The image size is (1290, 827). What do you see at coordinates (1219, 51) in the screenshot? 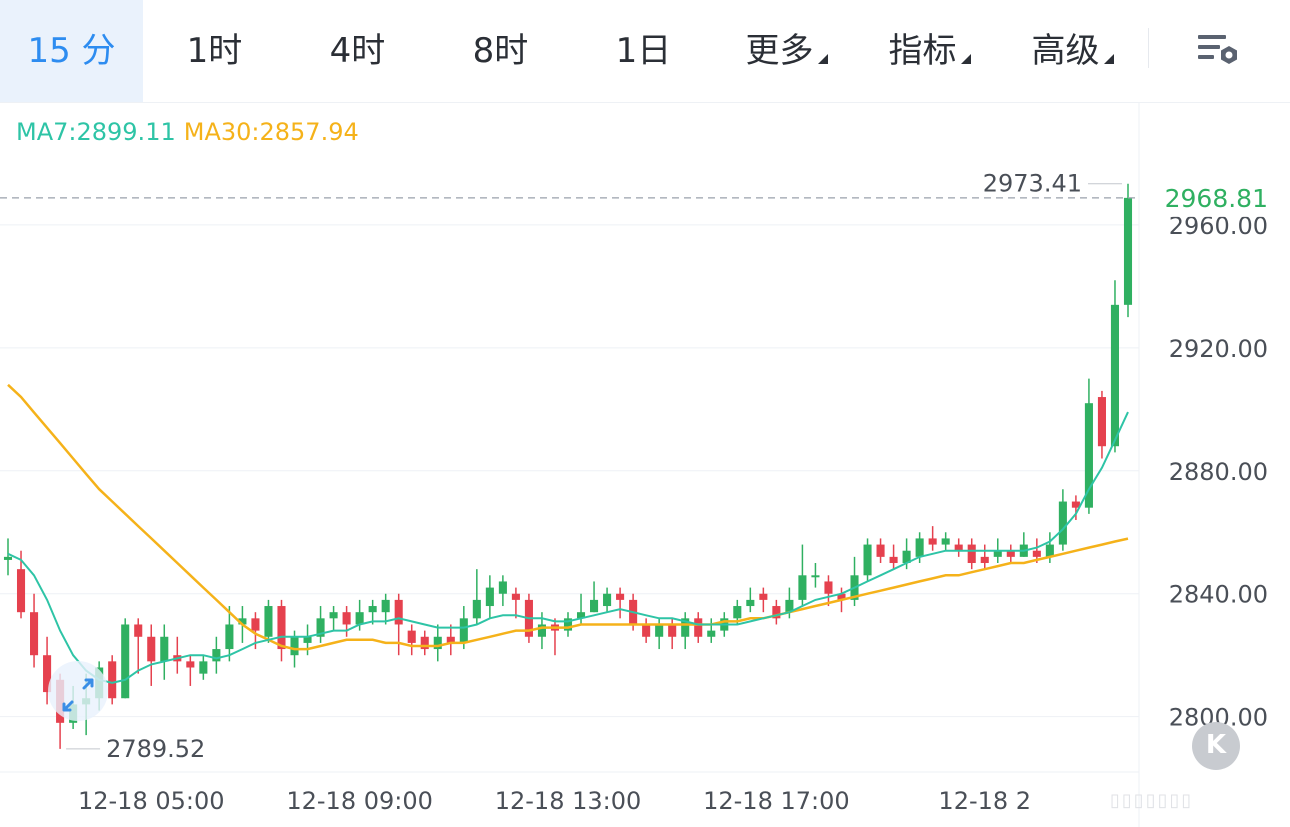
I see `chart-settings-icon` at bounding box center [1219, 51].